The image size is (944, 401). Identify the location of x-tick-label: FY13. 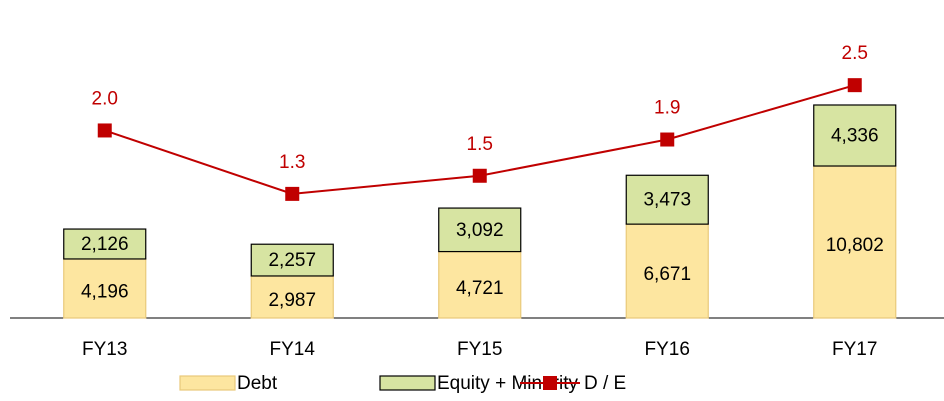
(104, 349).